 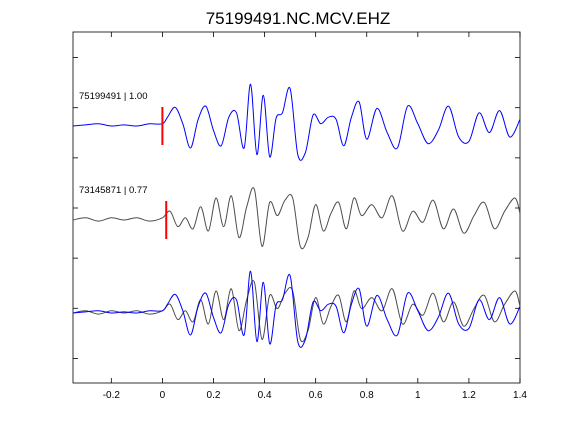 What do you see at coordinates (520, 395) in the screenshot?
I see `x-tick-label: 1.4` at bounding box center [520, 395].